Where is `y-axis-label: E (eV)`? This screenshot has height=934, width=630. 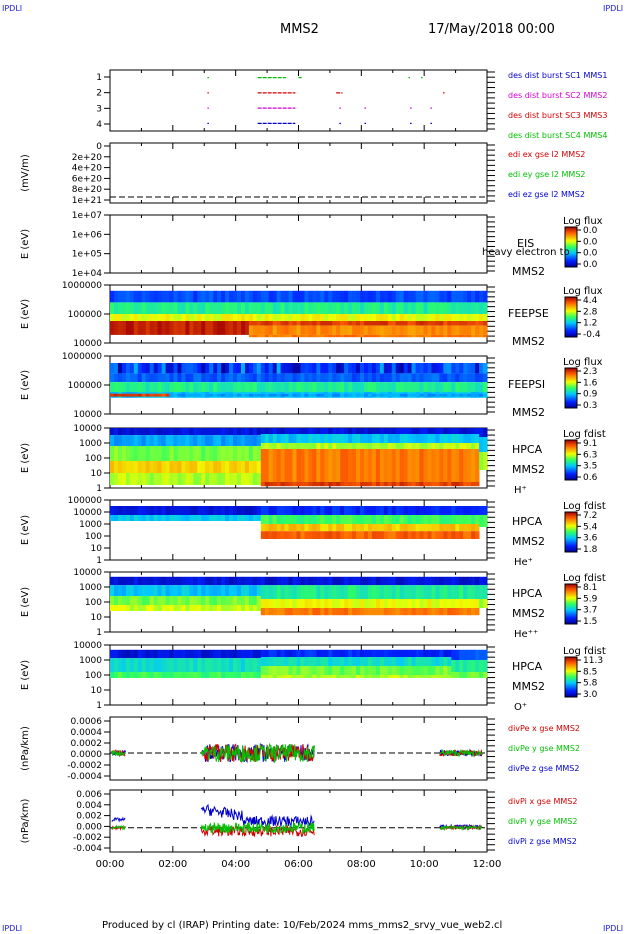
y-axis-label: E (eV) is located at coordinates (25, 458).